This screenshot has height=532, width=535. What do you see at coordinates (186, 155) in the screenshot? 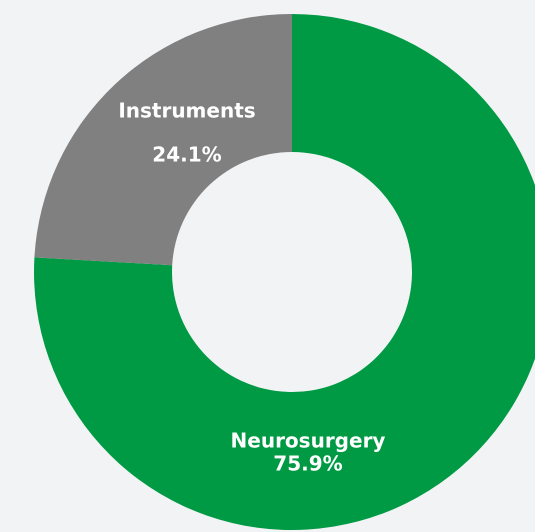
I see `slice-value-label: 24.1%` at bounding box center [186, 155].